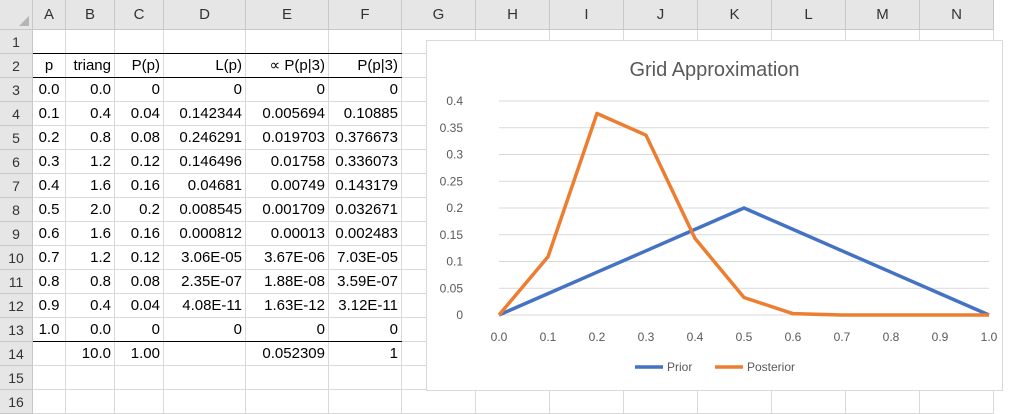 Image resolution: width=1024 pixels, height=414 pixels. What do you see at coordinates (205, 15) in the screenshot?
I see `column-header-d: D` at bounding box center [205, 15].